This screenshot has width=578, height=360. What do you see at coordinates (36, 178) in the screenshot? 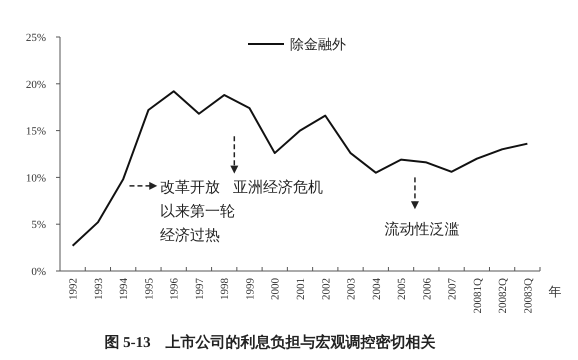
I see `y-tick-label: 10%` at bounding box center [36, 178].